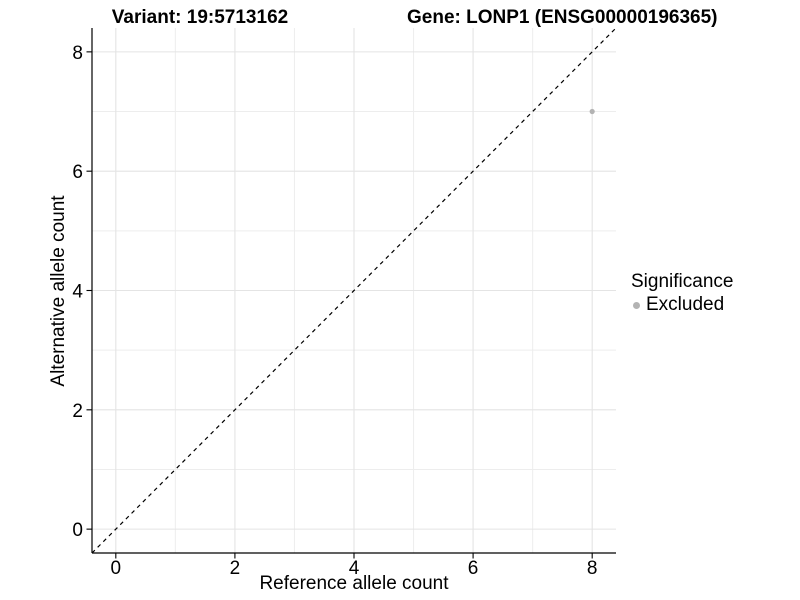 The width and height of the screenshot is (800, 600). I want to click on y-tick-label: 2, so click(77, 411).